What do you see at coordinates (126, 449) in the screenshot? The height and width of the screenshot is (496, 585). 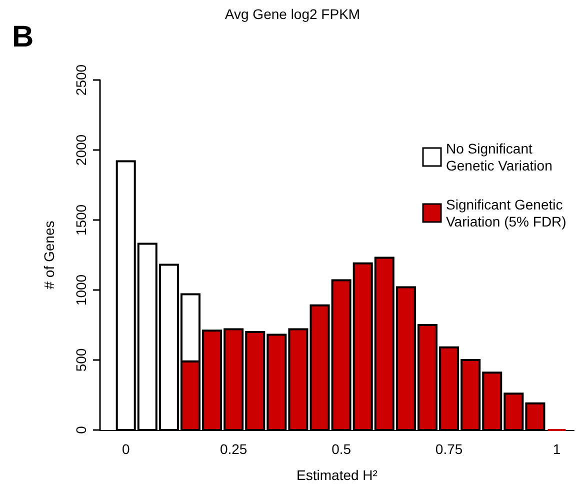 I see `x-tick-label: 0` at bounding box center [126, 449].